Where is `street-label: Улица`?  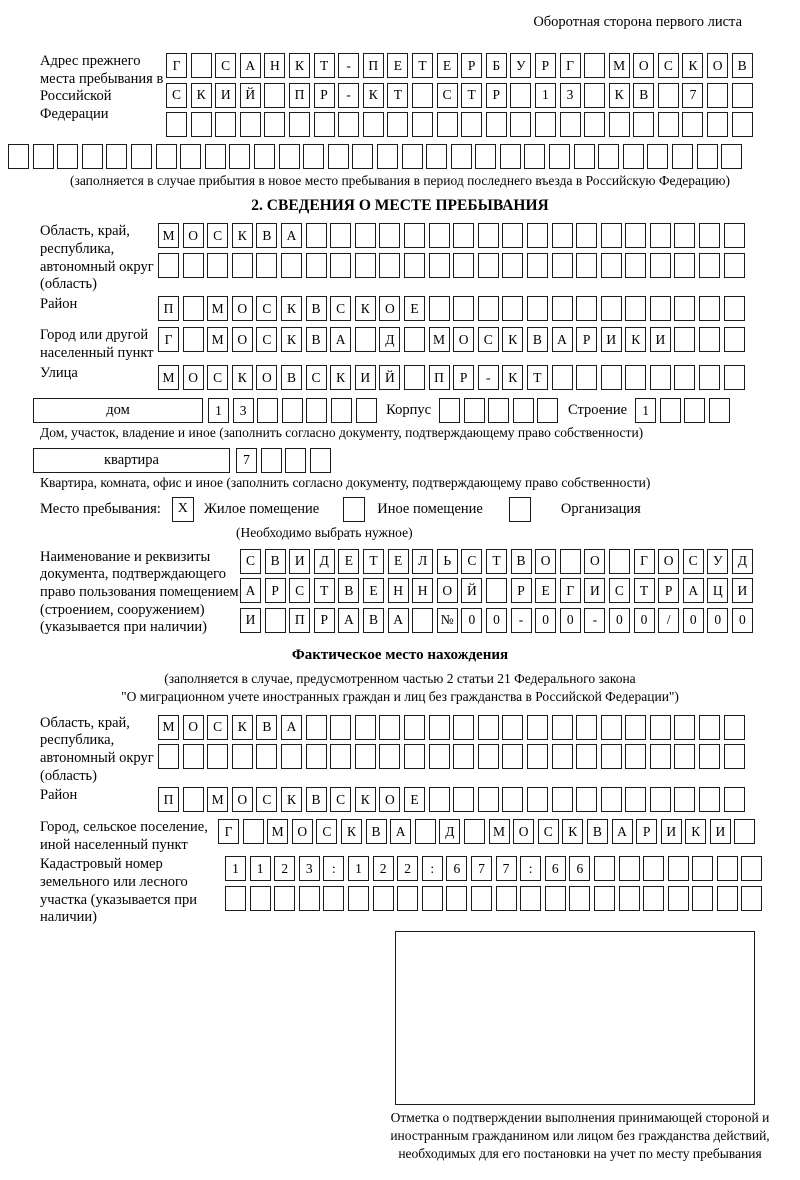 street-label: Улица is located at coordinates (59, 372).